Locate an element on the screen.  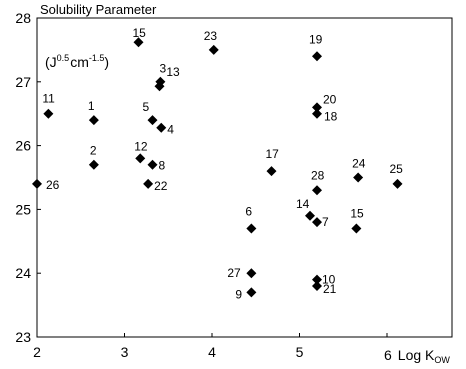
y-axis-unit: (J0.5cm-1.5) is located at coordinates (77, 61).